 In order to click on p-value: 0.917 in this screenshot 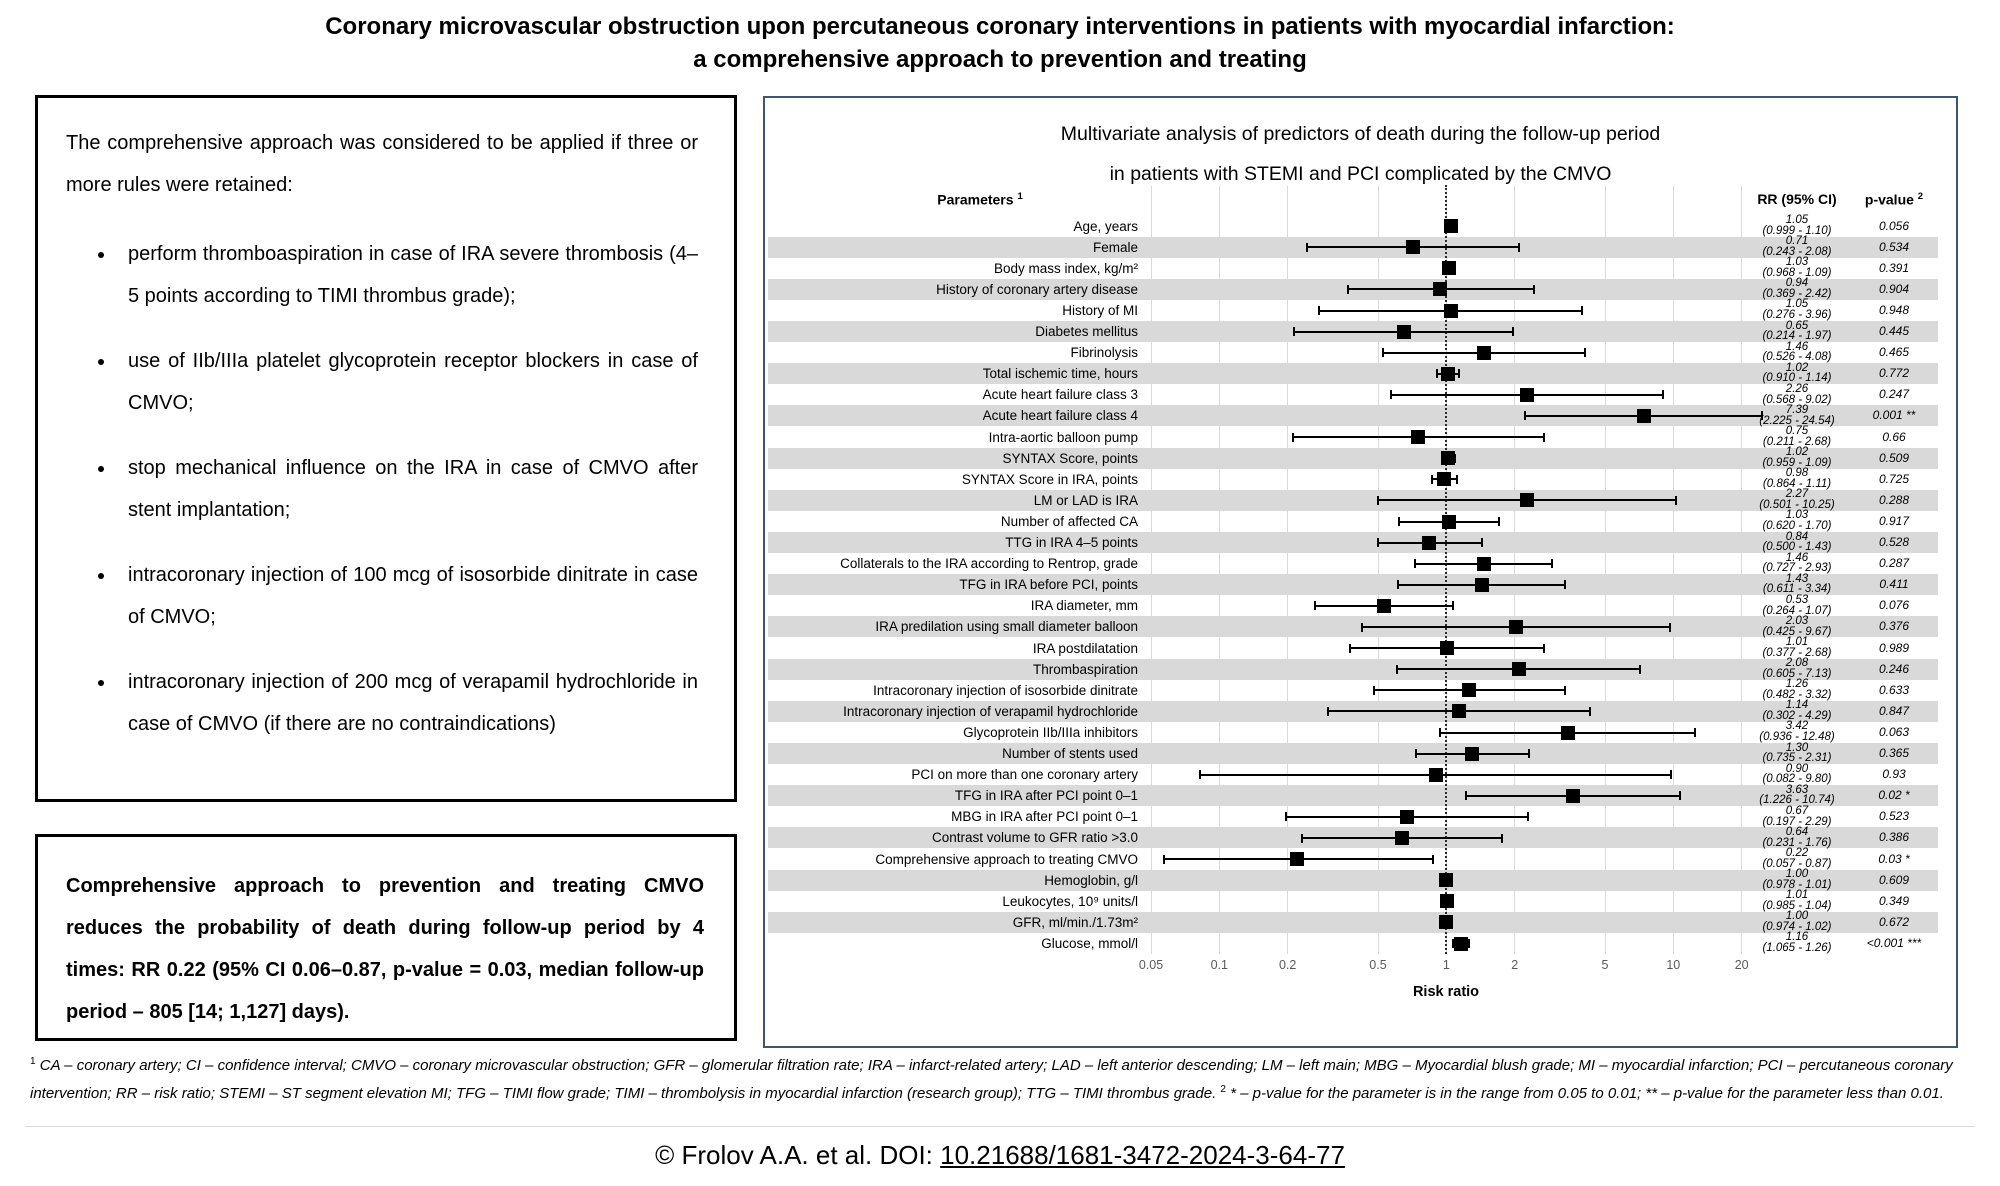, I will do `click(1894, 520)`.